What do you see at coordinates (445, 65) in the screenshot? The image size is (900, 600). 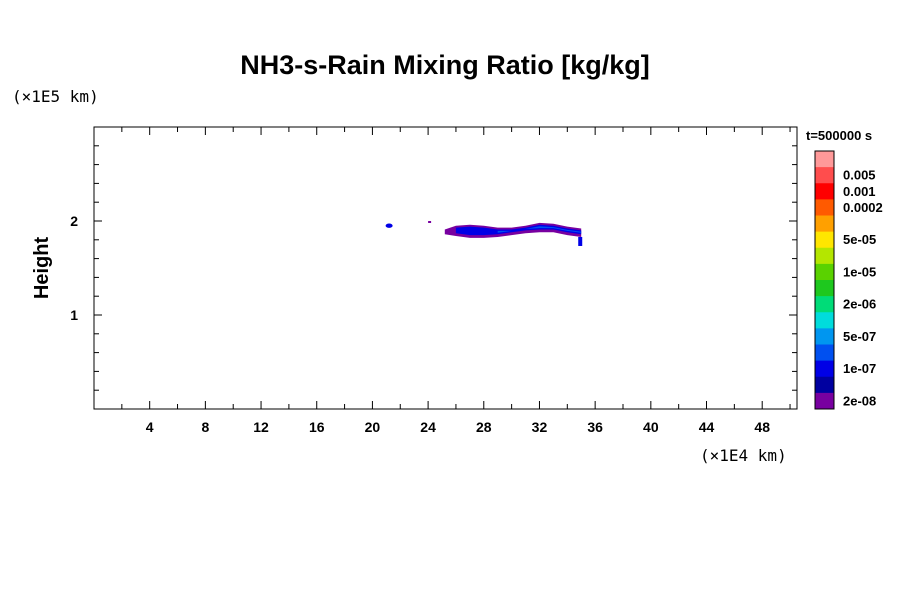 I see `chart-title: NH3-s-Rain Mixing Ratio [kg/kg]` at bounding box center [445, 65].